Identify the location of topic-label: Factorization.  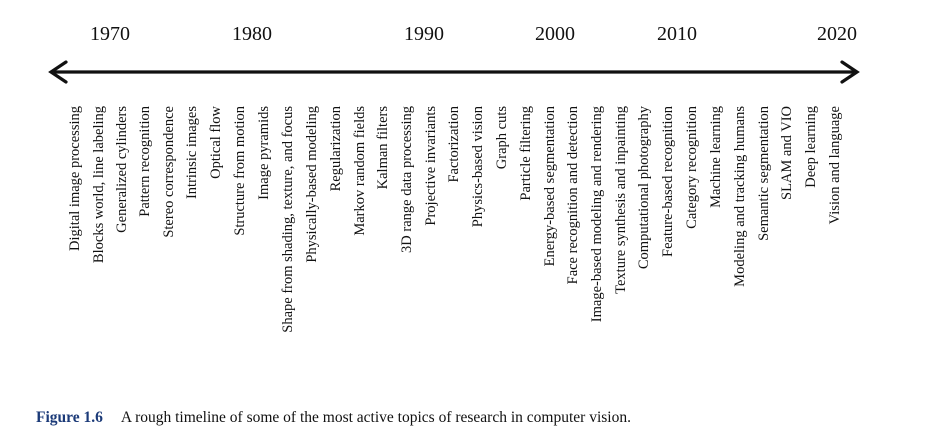
(454, 144).